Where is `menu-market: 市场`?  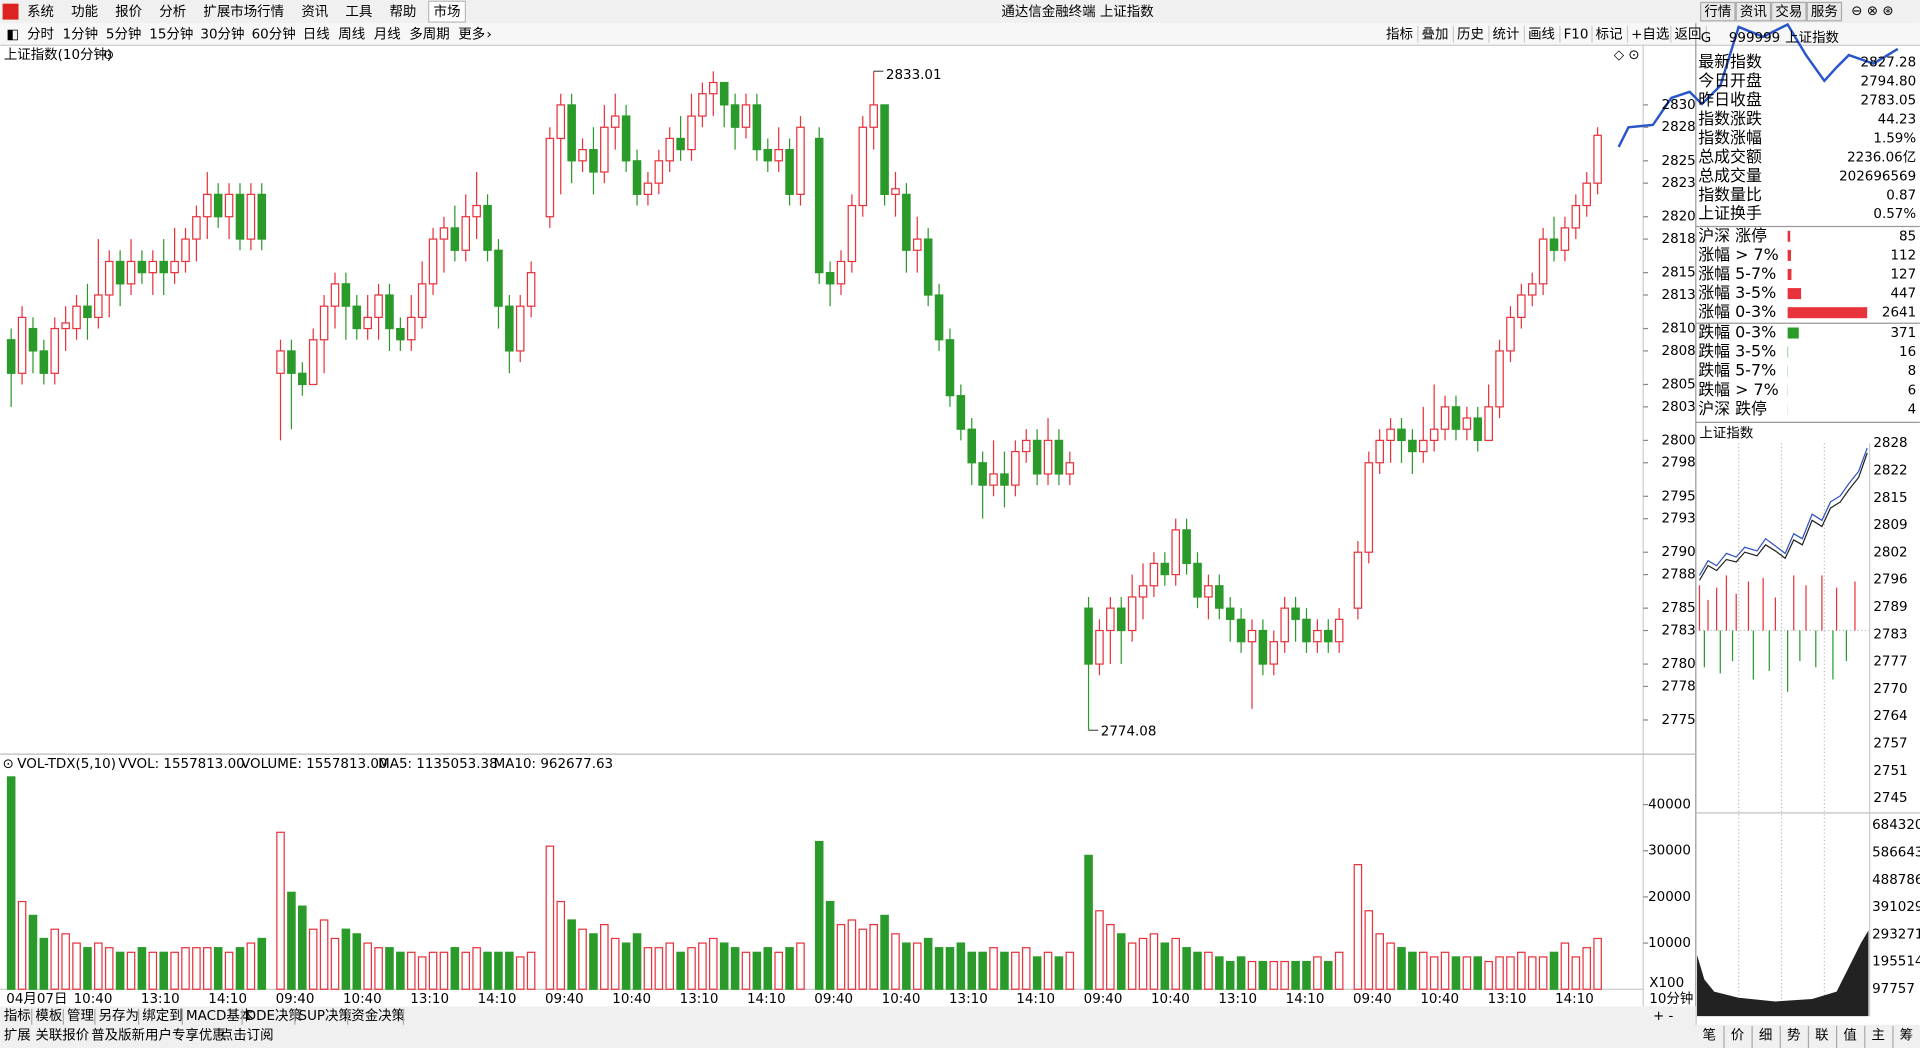 menu-market: 市场 is located at coordinates (447, 11).